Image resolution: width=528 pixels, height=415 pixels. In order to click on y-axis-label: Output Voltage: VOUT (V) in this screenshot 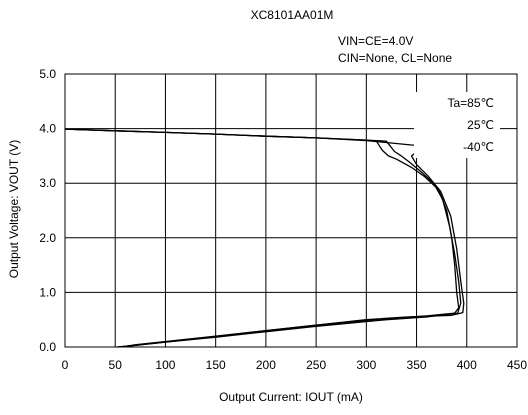, I will do `click(14, 209)`.